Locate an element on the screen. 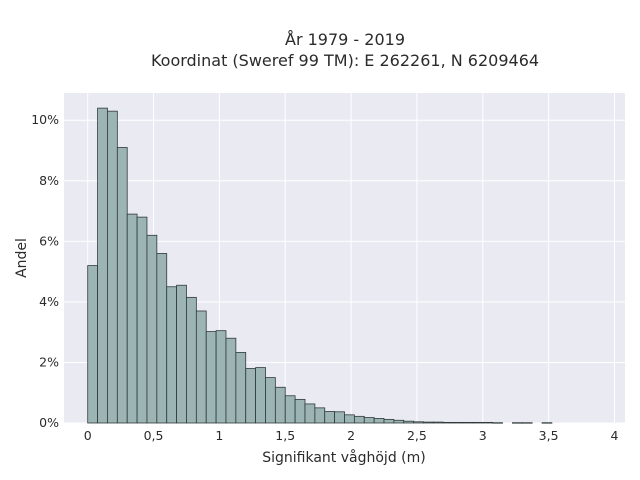 This screenshot has width=640, height=480. x-axis-label: Signifikant våghöjd (m) is located at coordinates (343, 457).